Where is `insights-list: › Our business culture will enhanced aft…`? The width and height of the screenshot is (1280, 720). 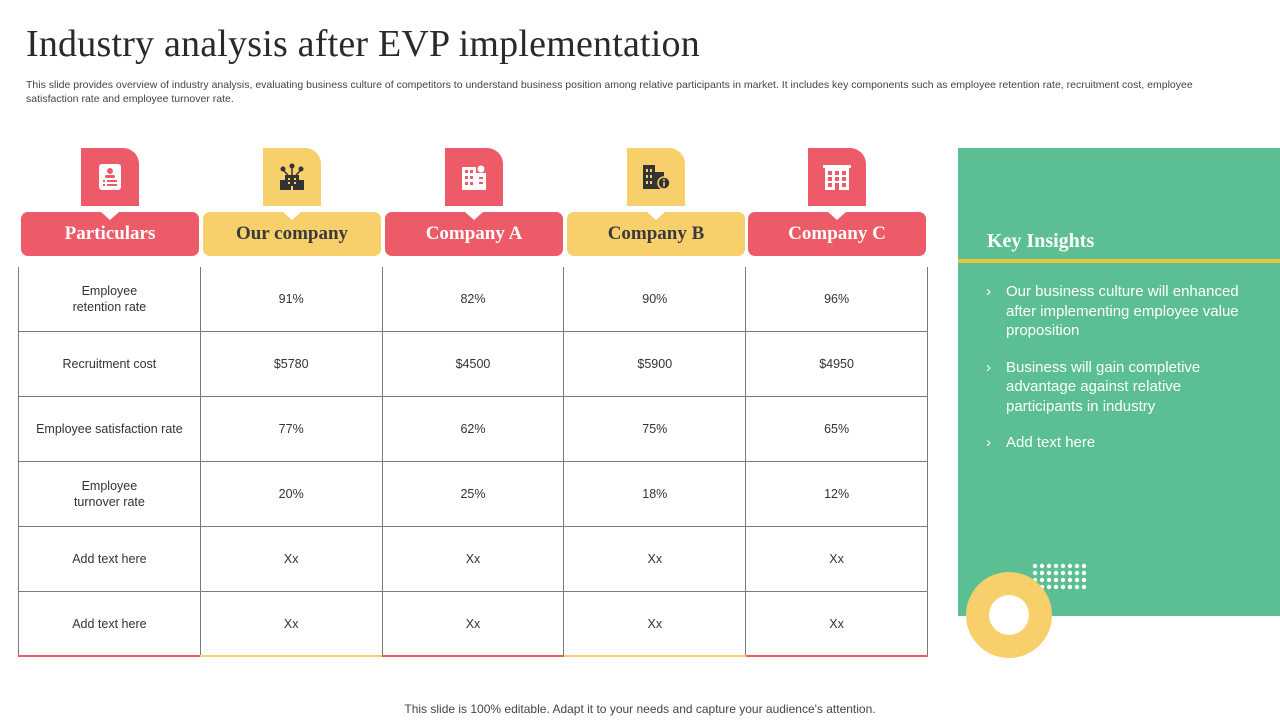
insights-list: › Our business culture will enhanced aft… is located at coordinates (1119, 376).